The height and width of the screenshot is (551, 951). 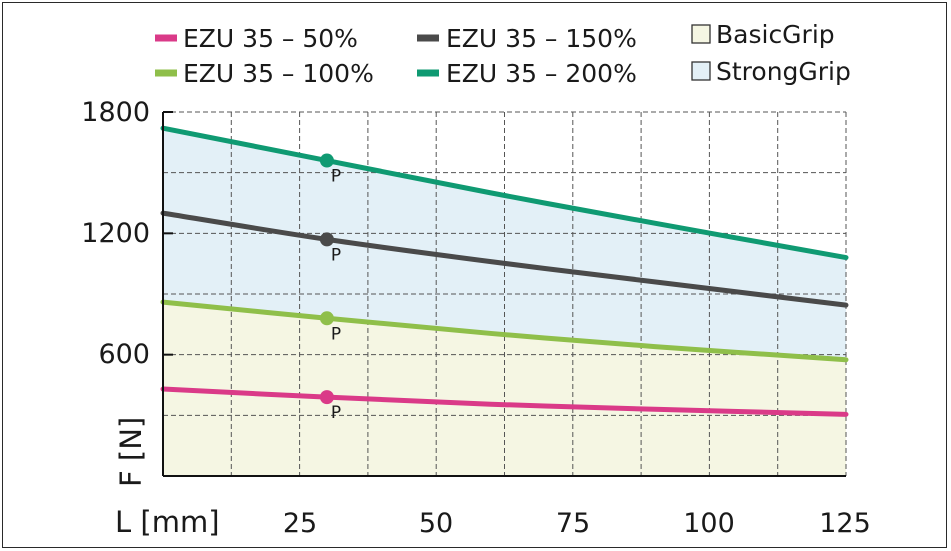 I want to click on legend-label-stronggrip: StrongGrip, so click(x=783, y=71).